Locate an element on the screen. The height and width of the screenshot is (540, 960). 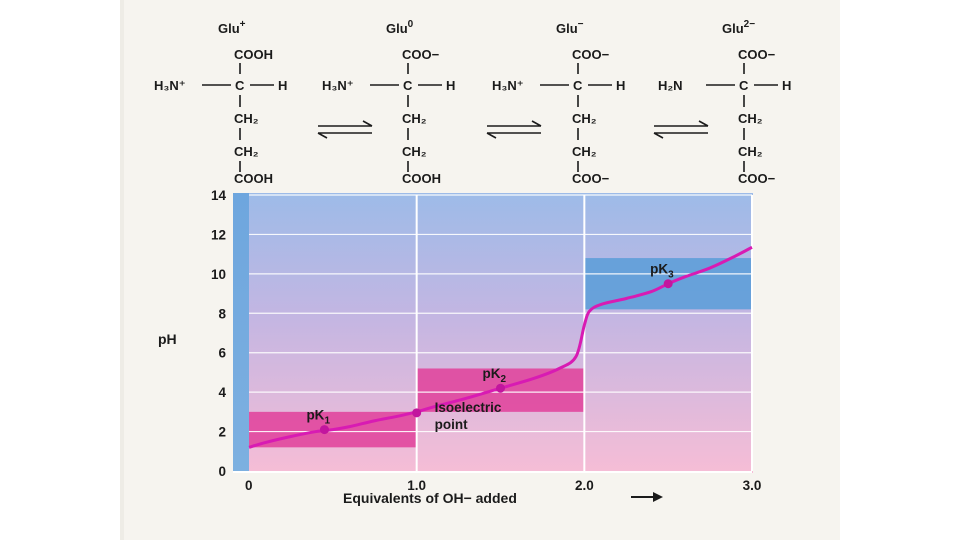
species-charge: 0 is located at coordinates (411, 24).